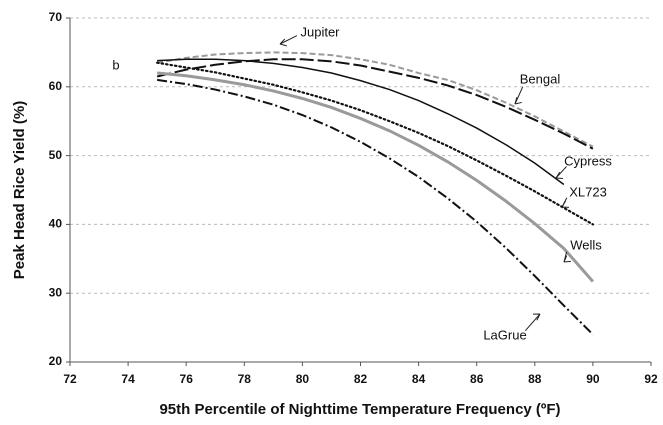 Image resolution: width=663 pixels, height=425 pixels. I want to click on series-label: XL723, so click(588, 191).